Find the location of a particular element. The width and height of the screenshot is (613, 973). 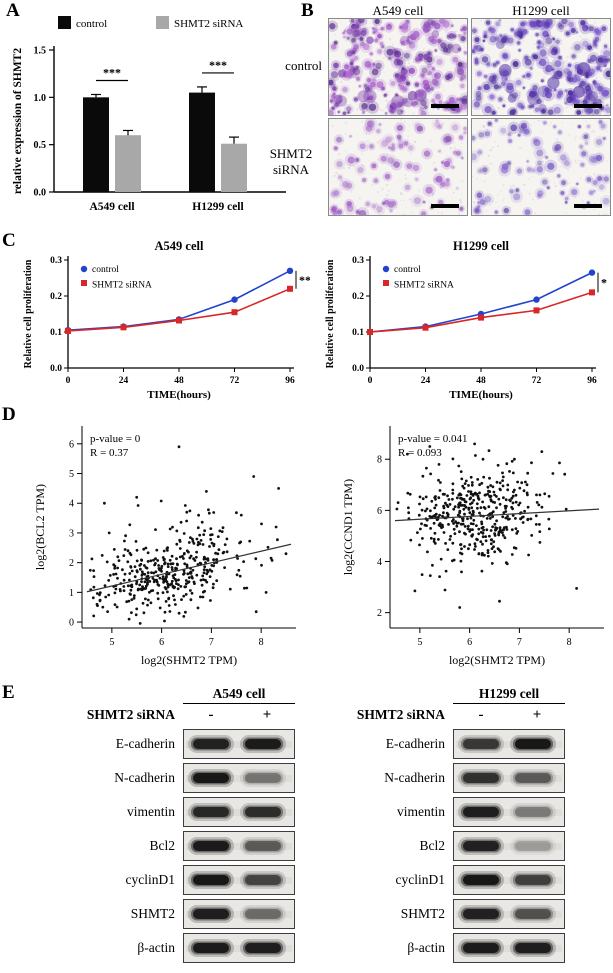

panel-label-a: A is located at coordinates (13, 10).